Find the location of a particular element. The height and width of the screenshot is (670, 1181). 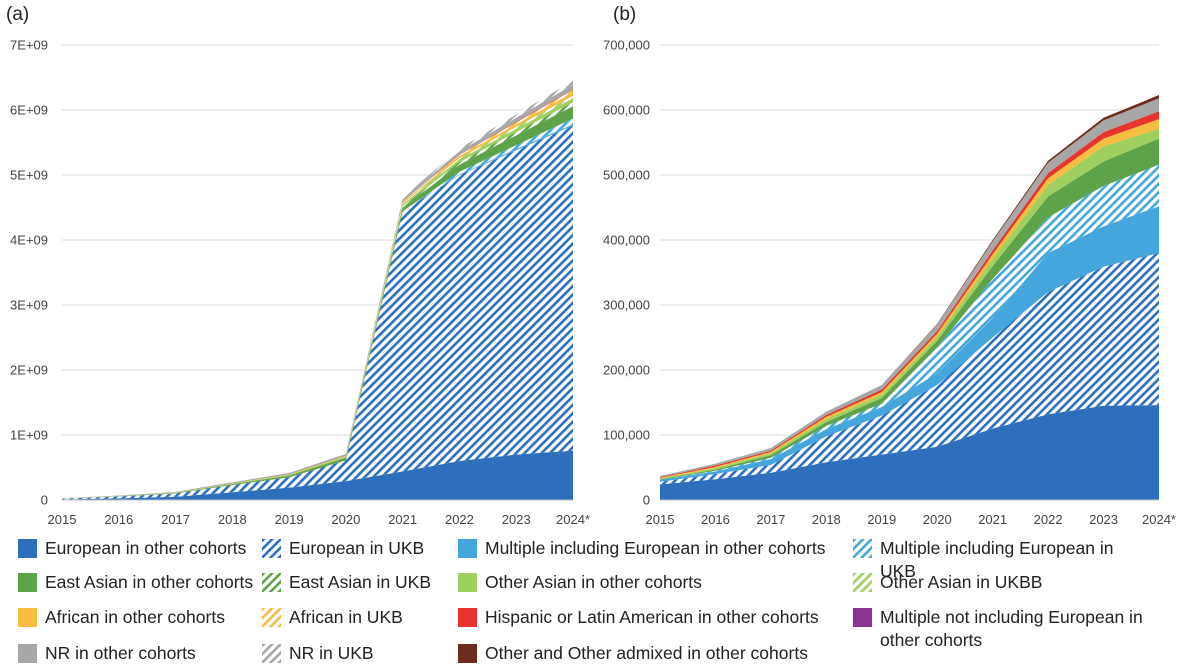

legend-label: Other Asian in UKBB is located at coordinates (961, 582).